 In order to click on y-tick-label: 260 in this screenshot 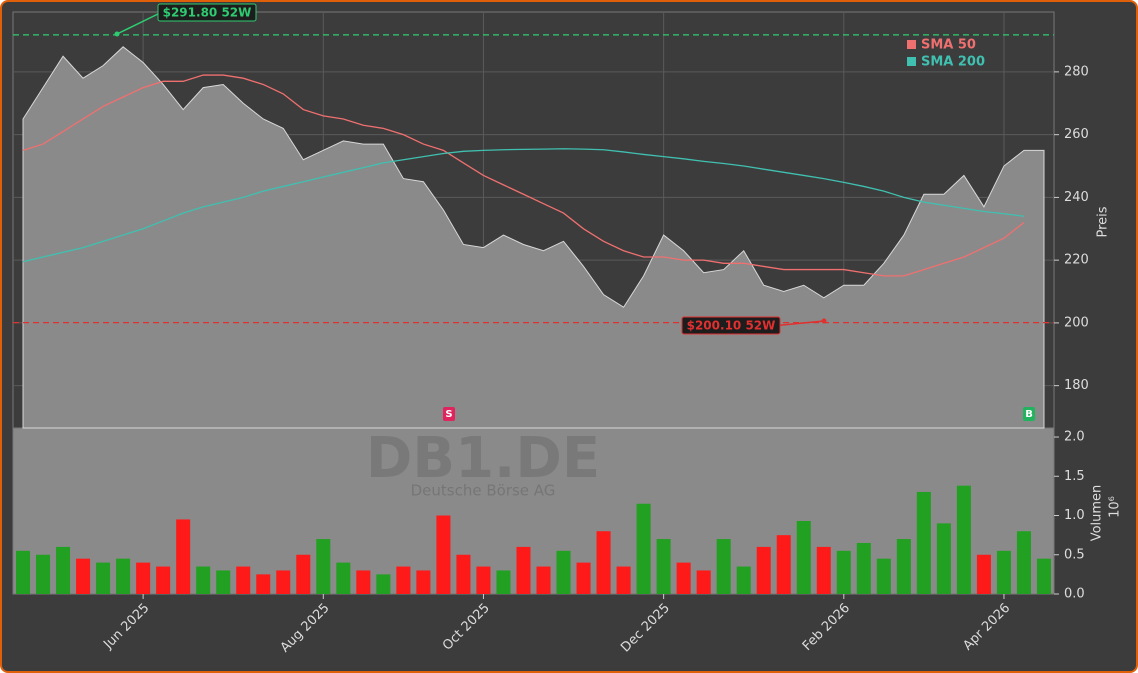, I will do `click(1076, 134)`.